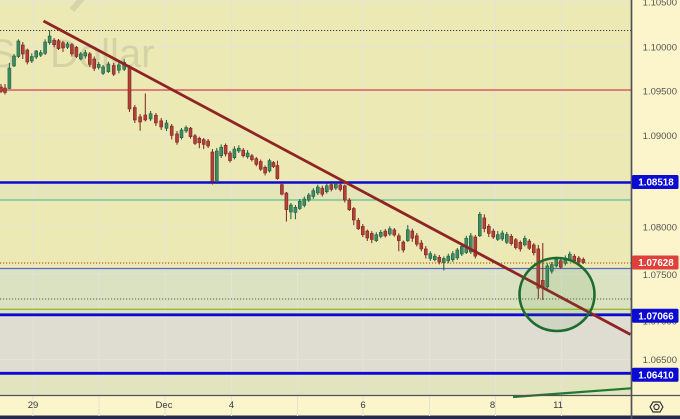  I want to click on svg-text: 1.10500, so click(660, 4).